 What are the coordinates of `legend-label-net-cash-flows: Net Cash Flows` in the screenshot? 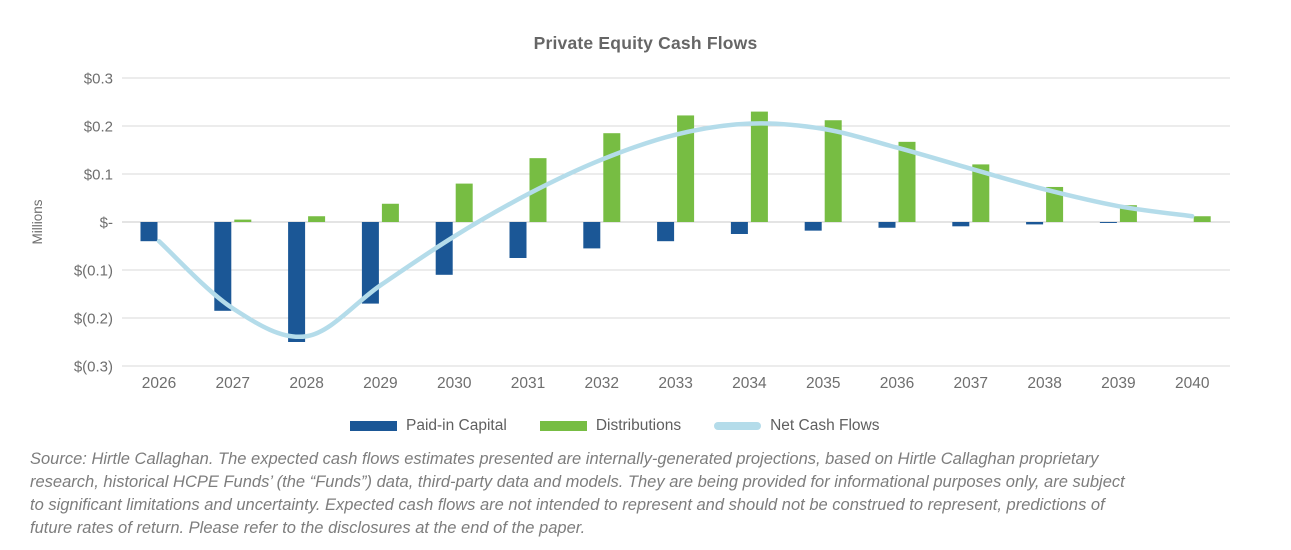 It's located at (825, 425).